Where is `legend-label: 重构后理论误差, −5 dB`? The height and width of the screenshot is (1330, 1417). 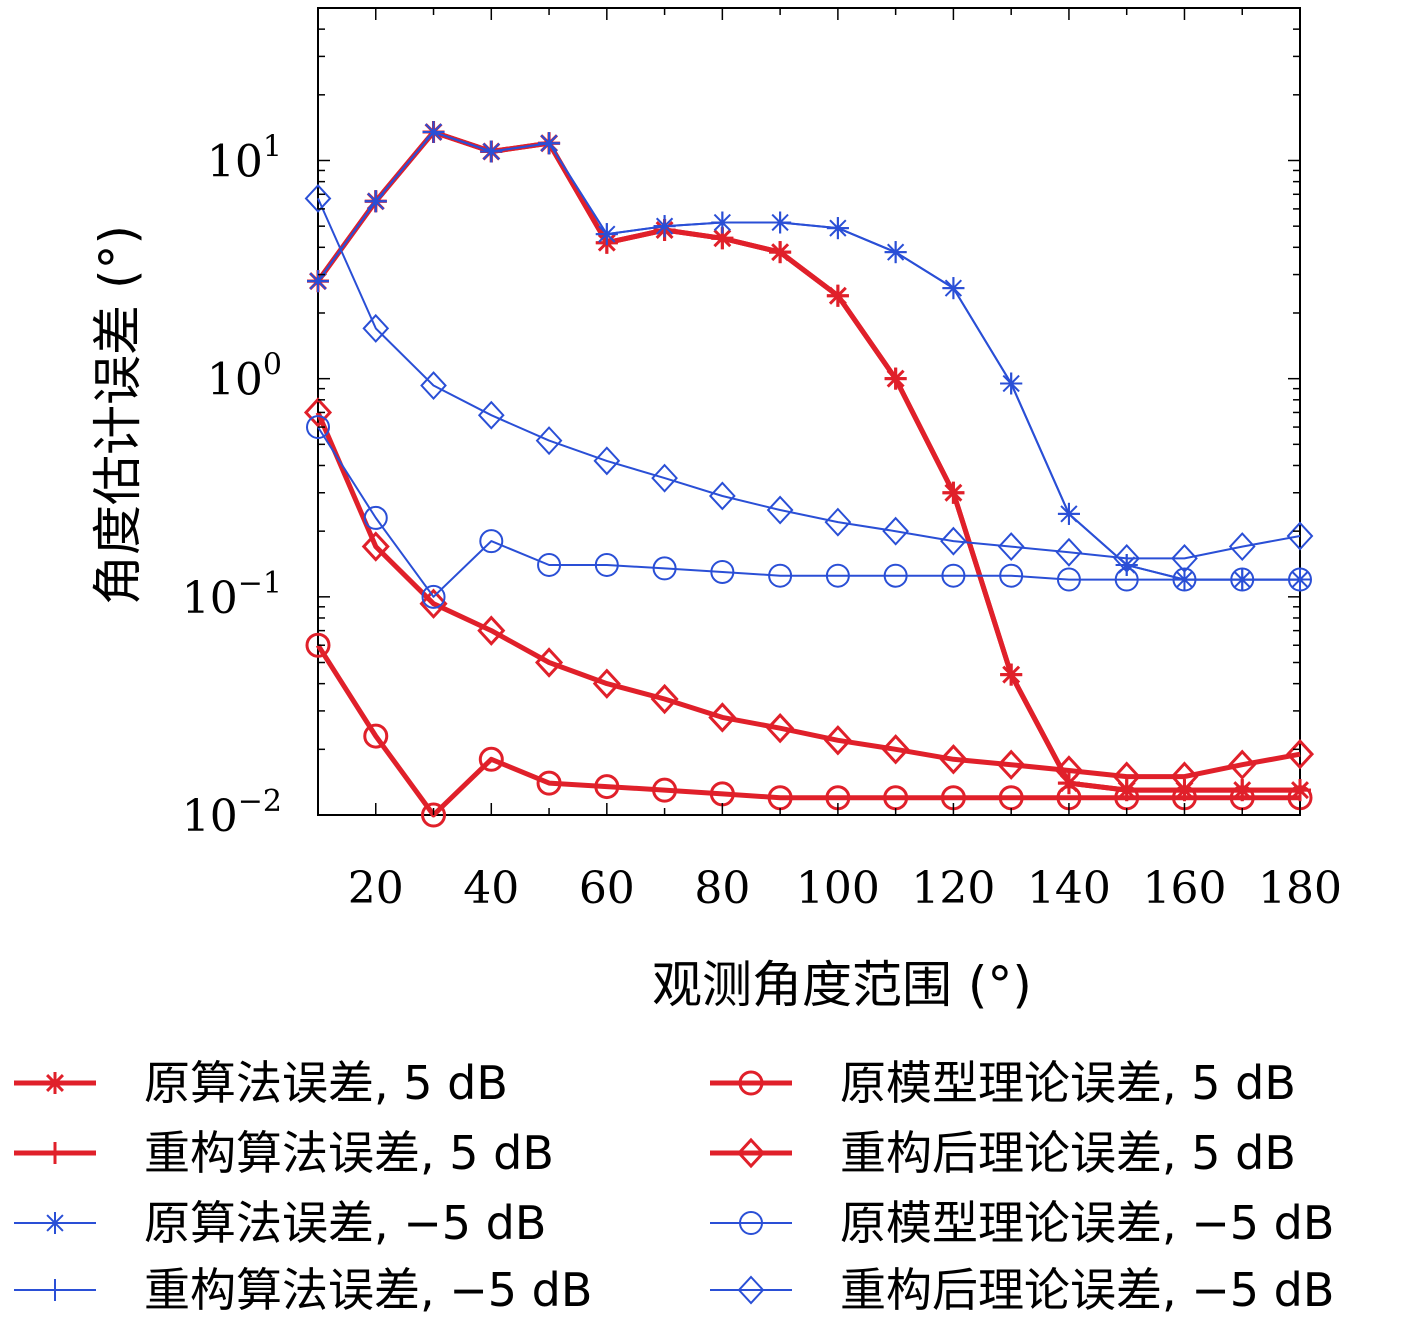 legend-label: 重构后理论误差, −5 dB is located at coordinates (1087, 1290).